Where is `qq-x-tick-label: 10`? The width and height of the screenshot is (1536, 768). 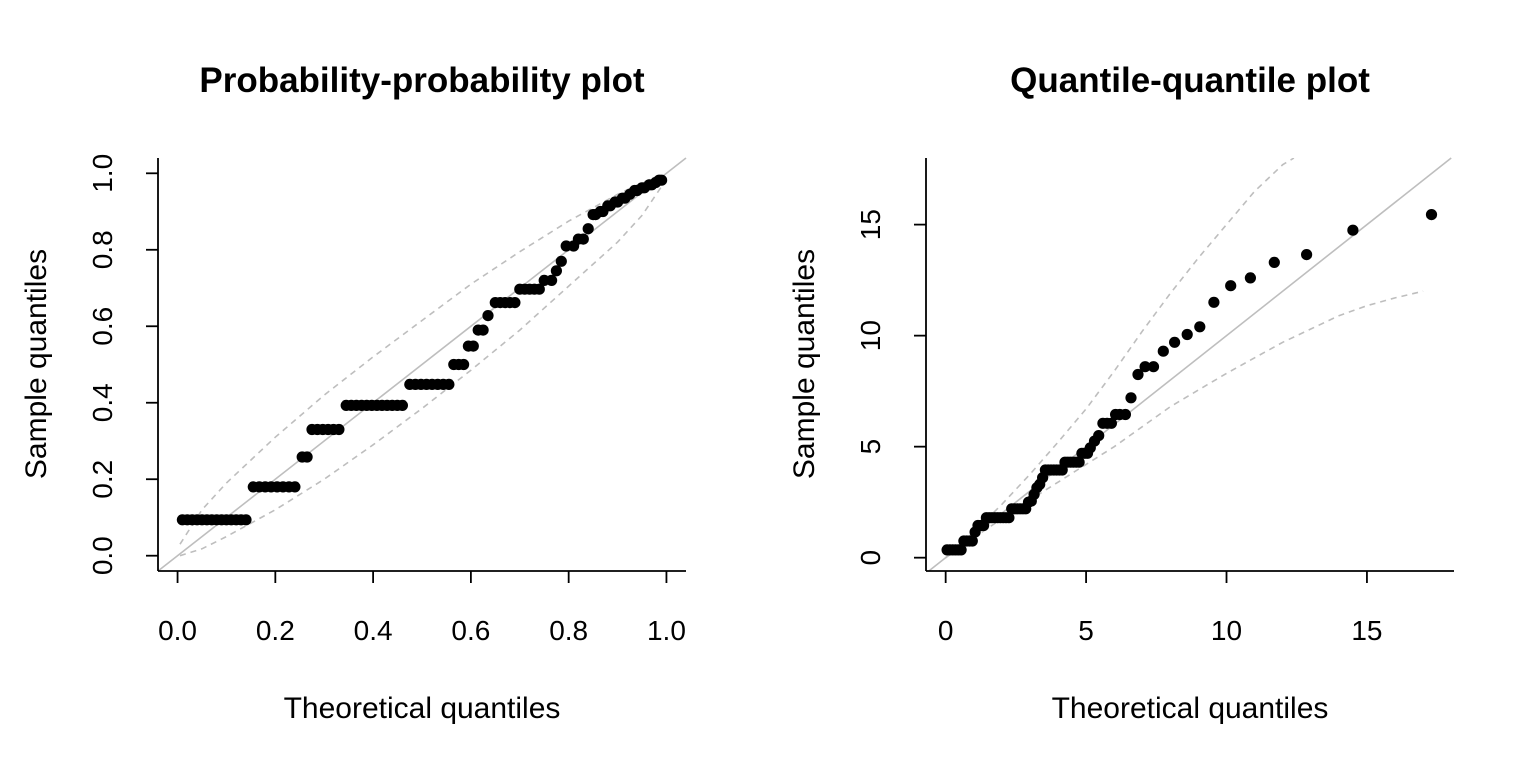 qq-x-tick-label: 10 is located at coordinates (1226, 630).